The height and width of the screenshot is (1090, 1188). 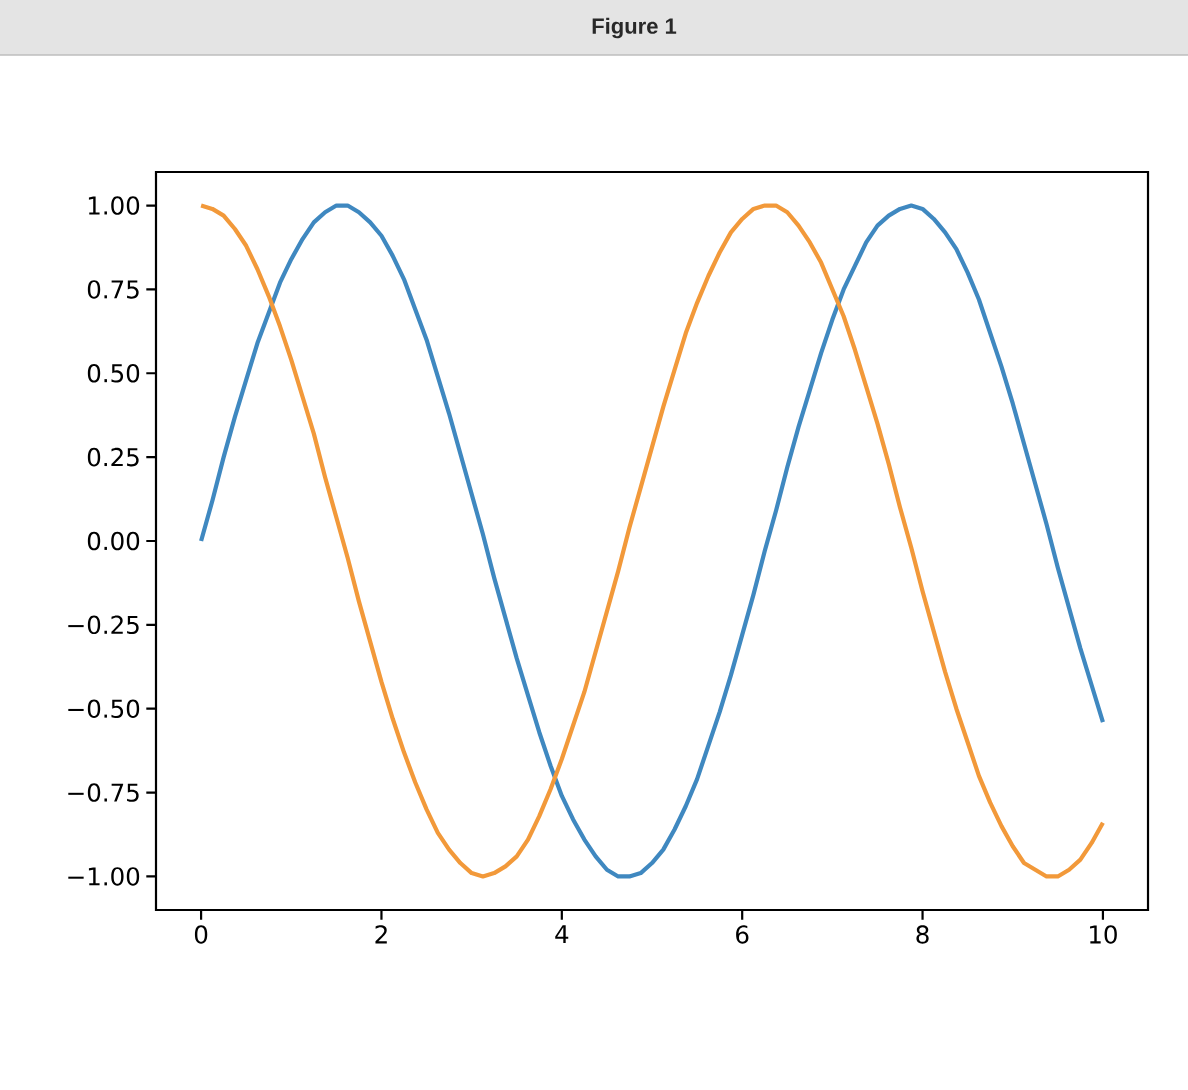 What do you see at coordinates (634, 28) in the screenshot?
I see `chart-title: Figure 1` at bounding box center [634, 28].